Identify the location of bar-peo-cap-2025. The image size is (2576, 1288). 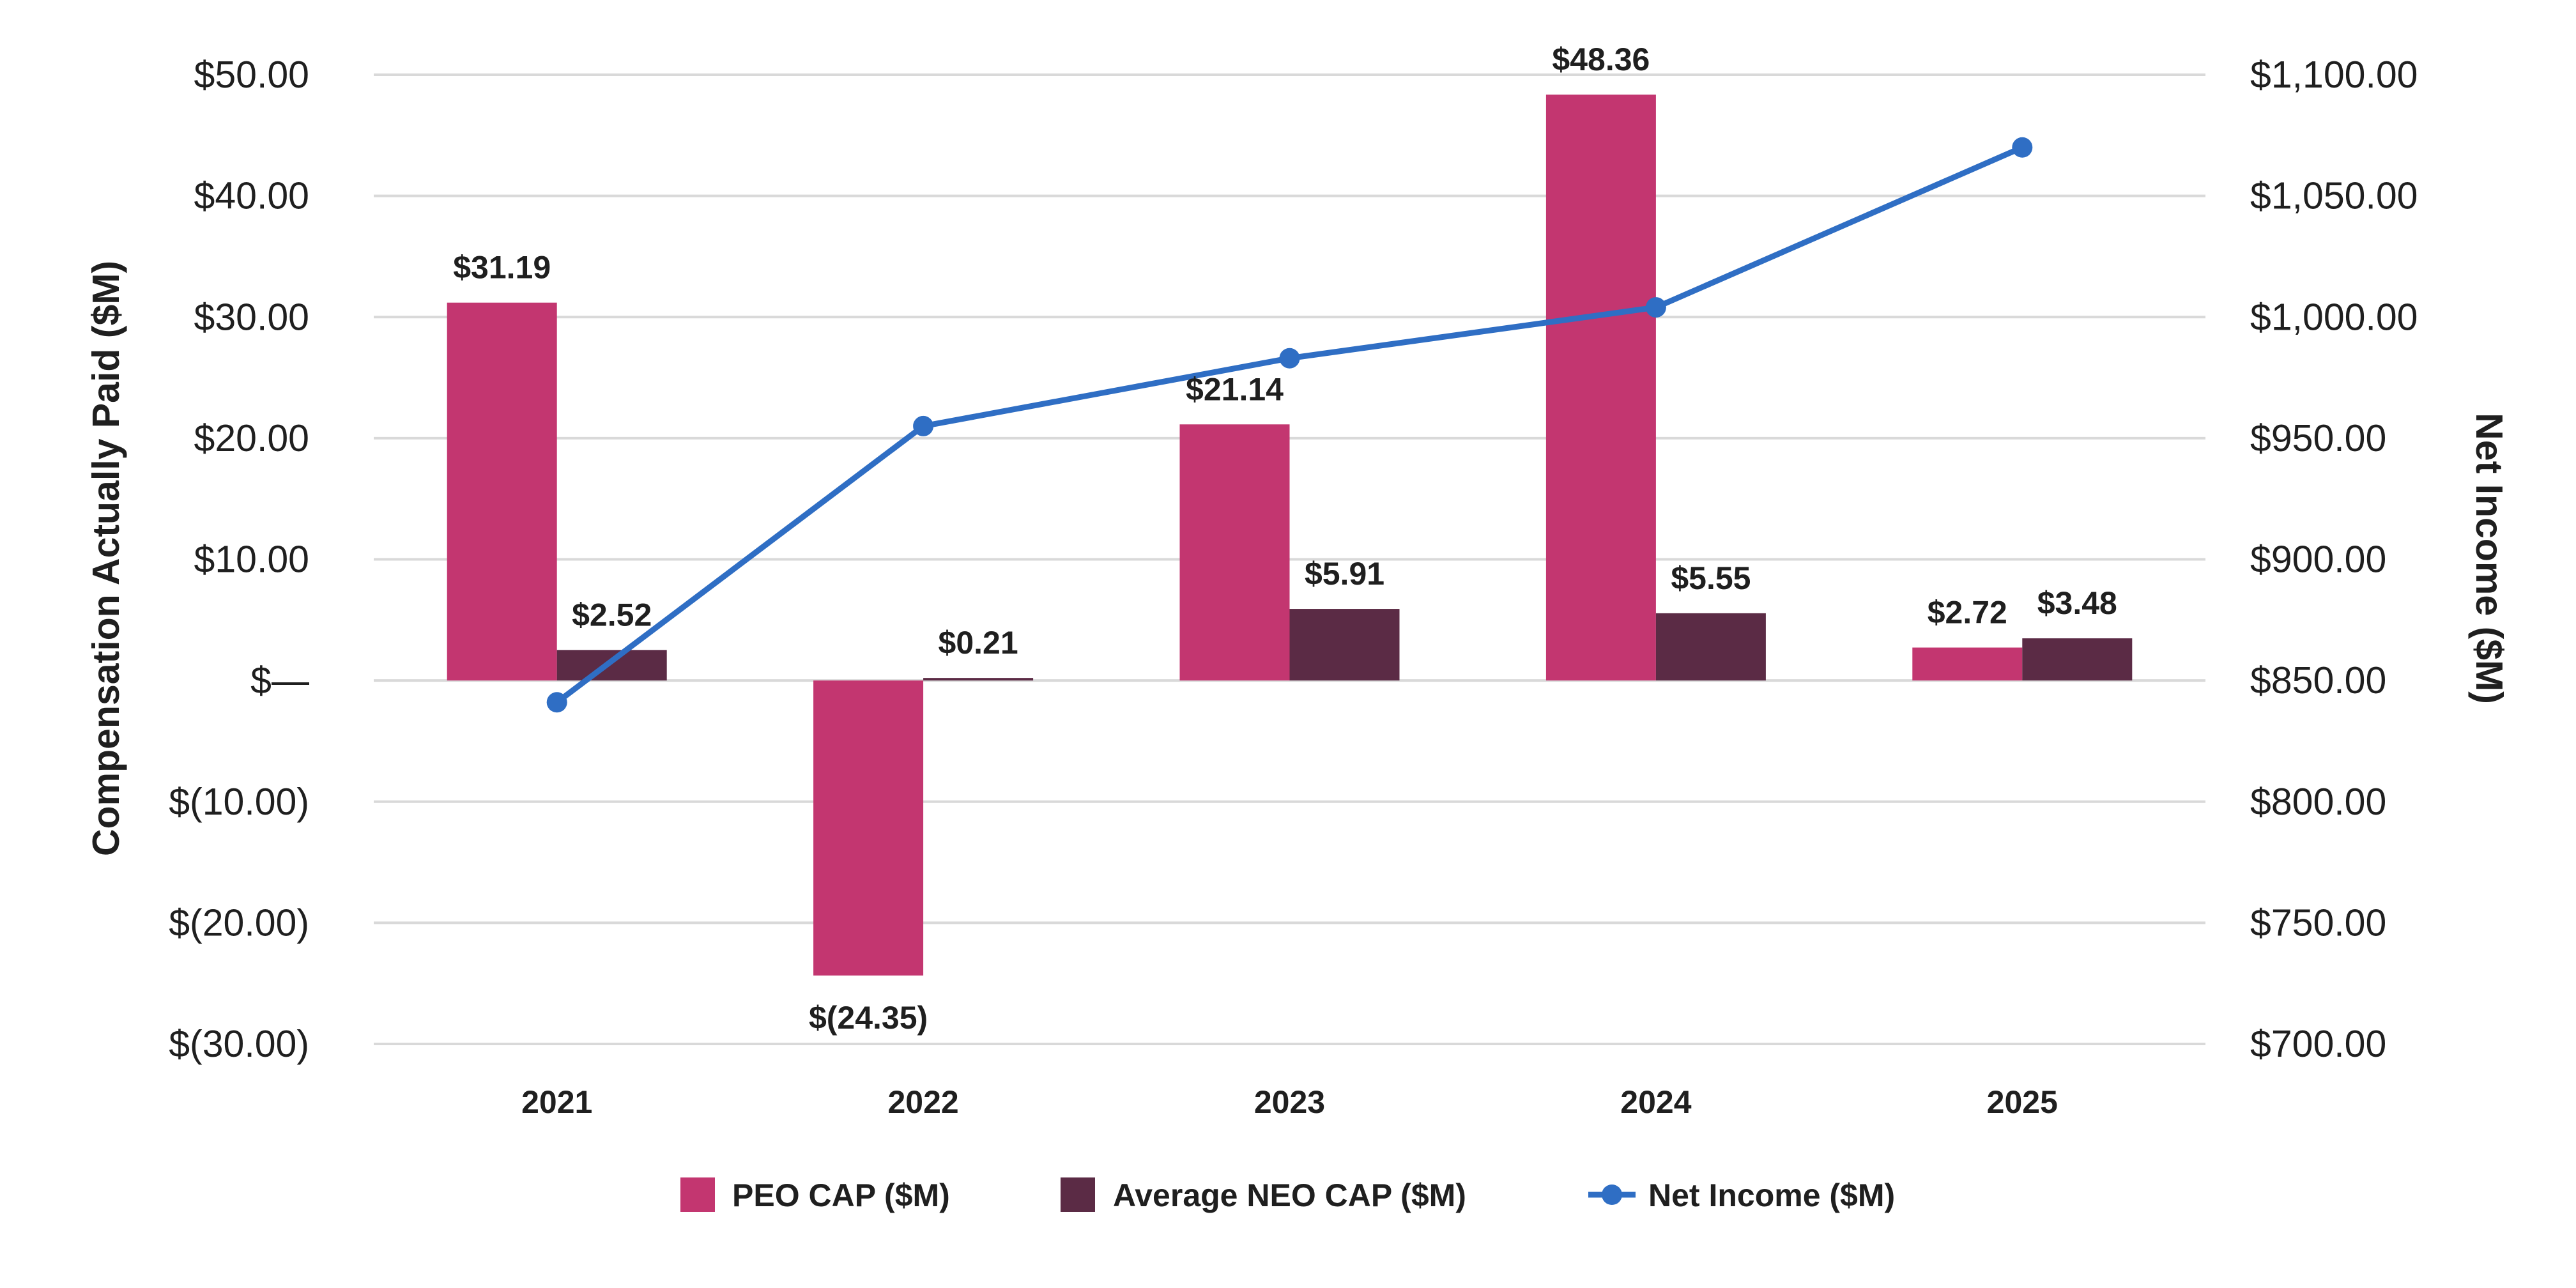
(1967, 664).